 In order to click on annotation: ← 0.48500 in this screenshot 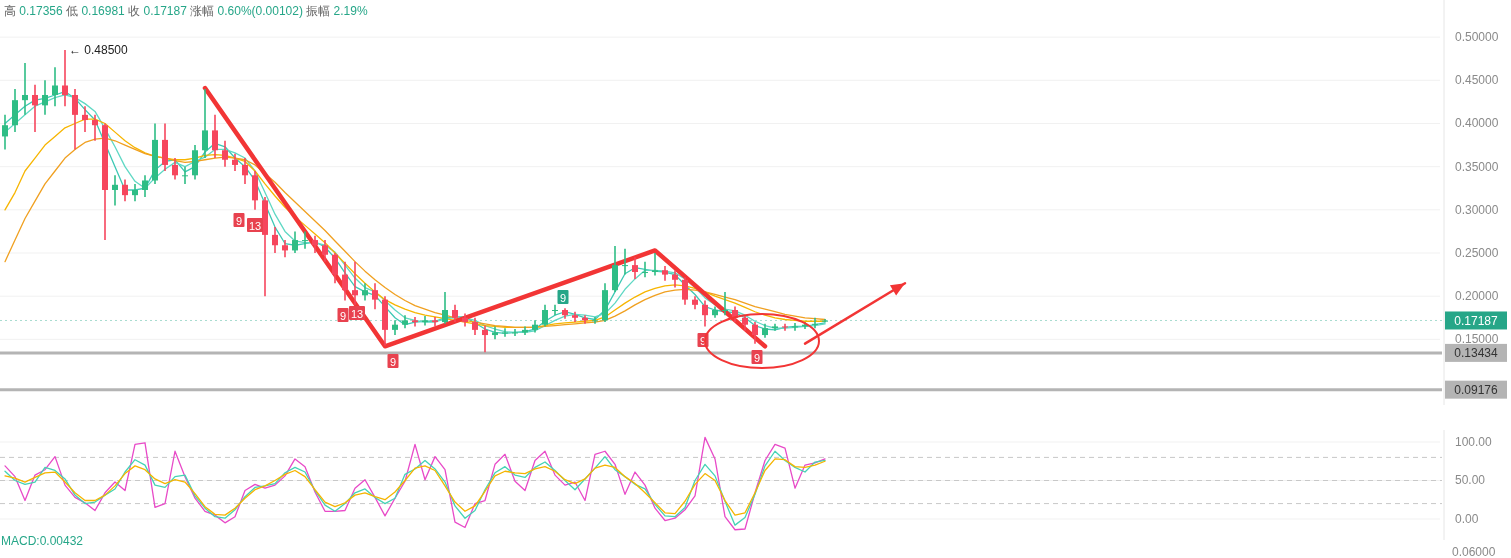, I will do `click(99, 50)`.